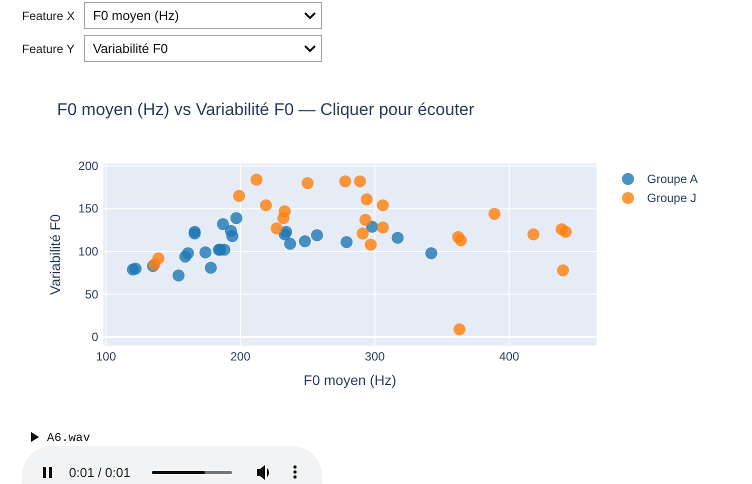 This screenshot has width=752, height=484. Describe the element at coordinates (48, 49) in the screenshot. I see `text: Feature Y` at that location.